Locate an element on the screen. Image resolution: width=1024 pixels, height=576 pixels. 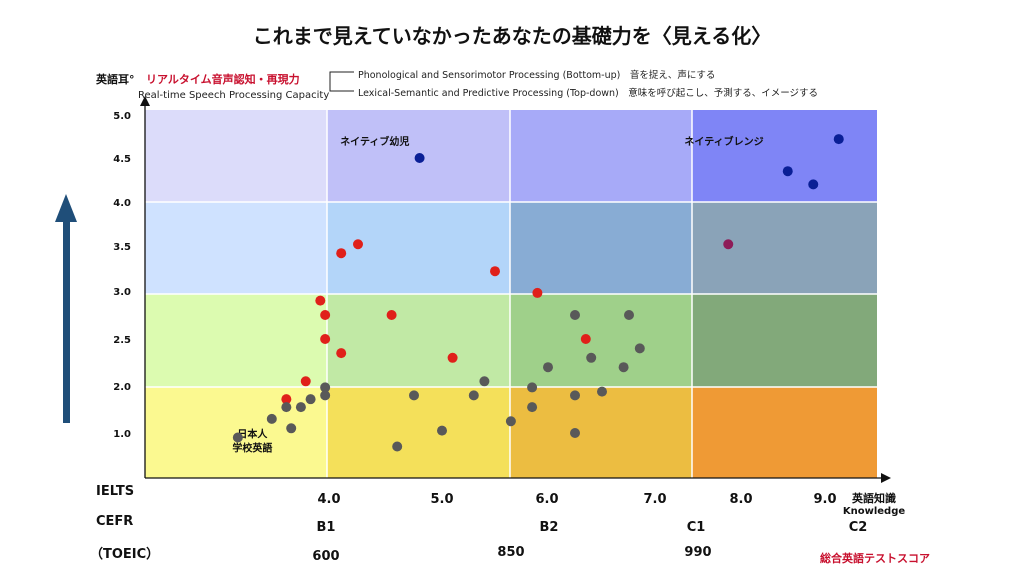
x-tick-label: 5.0 is located at coordinates (442, 499).